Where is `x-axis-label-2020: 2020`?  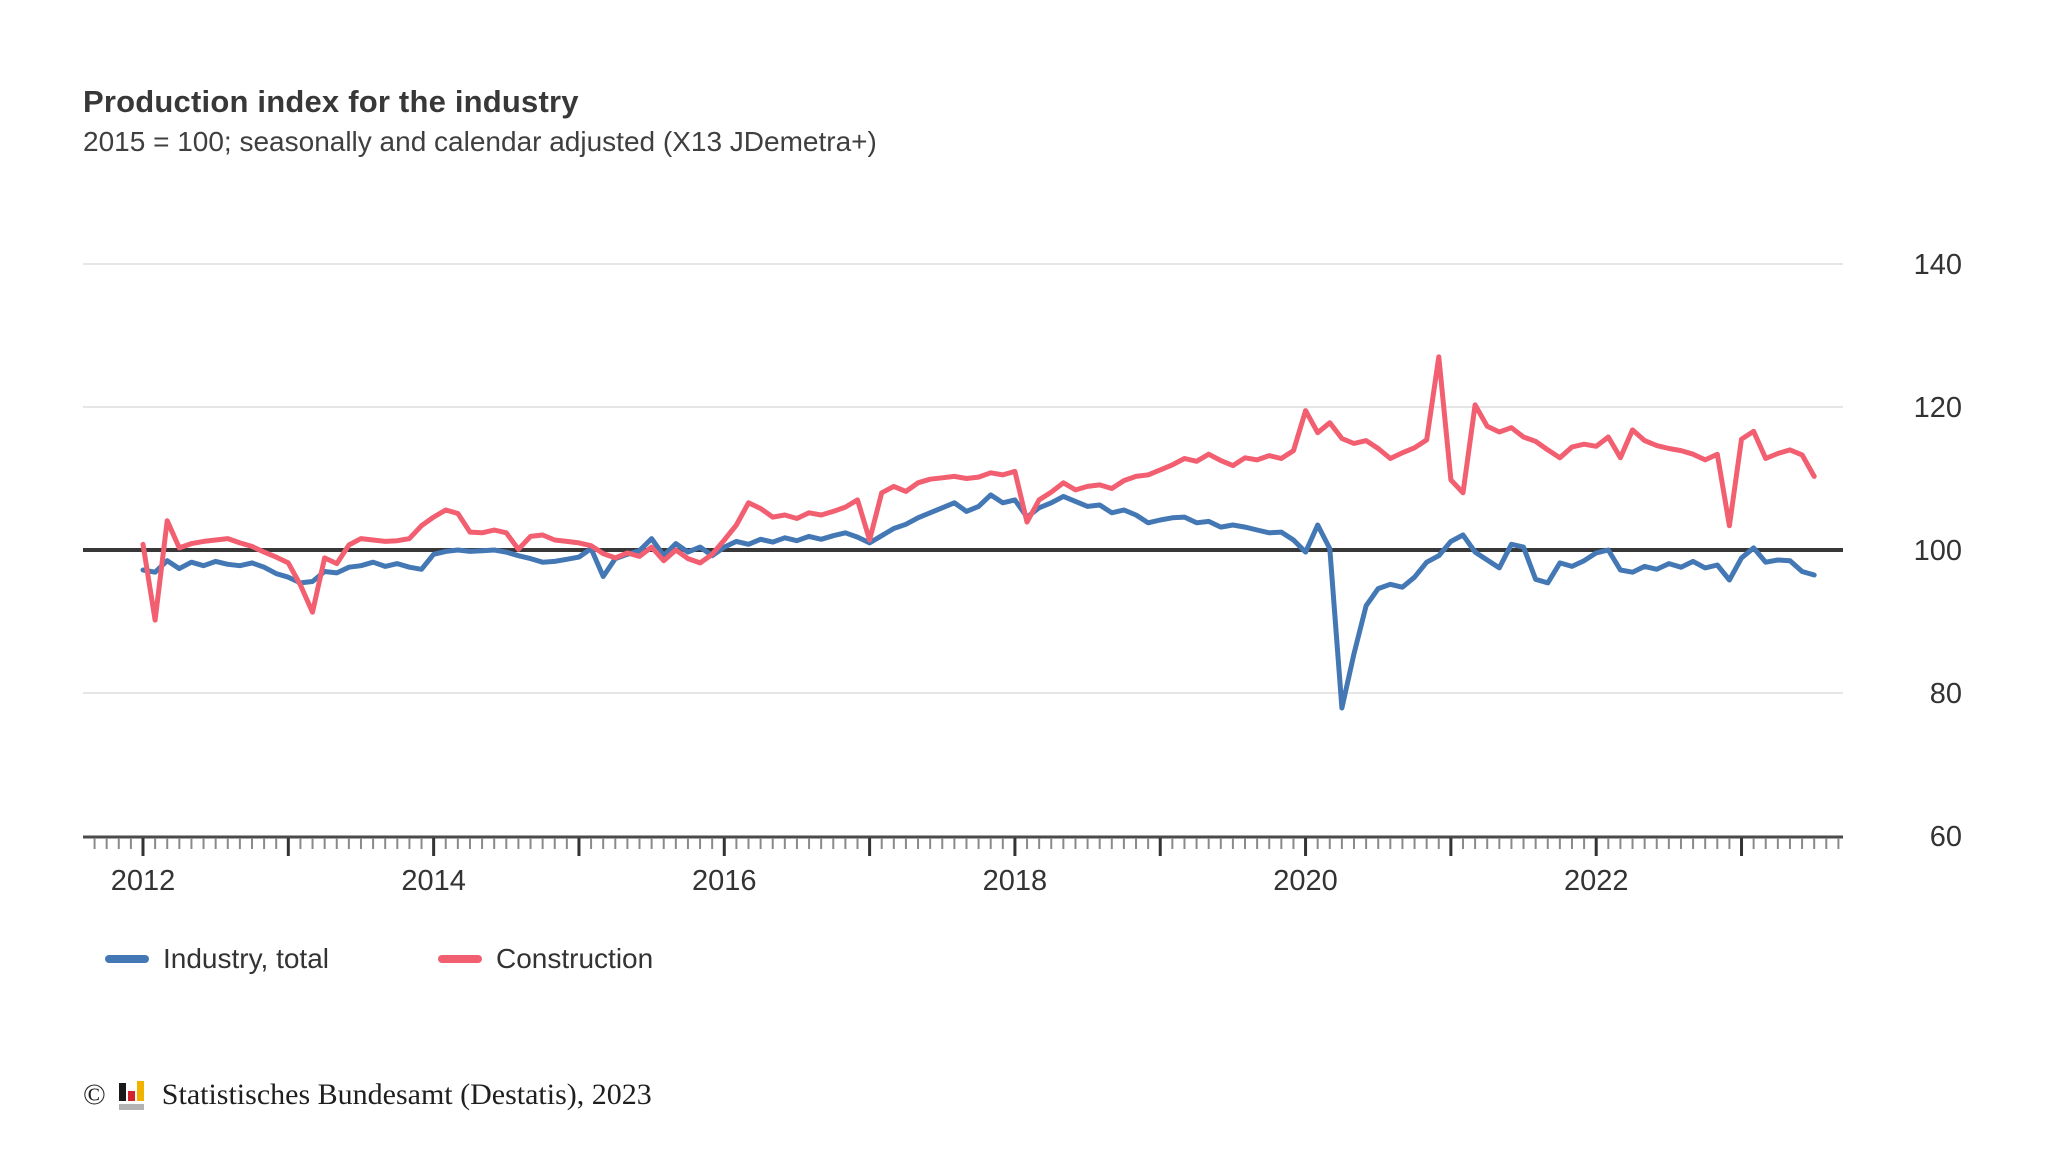 x-axis-label-2020: 2020 is located at coordinates (1305, 881).